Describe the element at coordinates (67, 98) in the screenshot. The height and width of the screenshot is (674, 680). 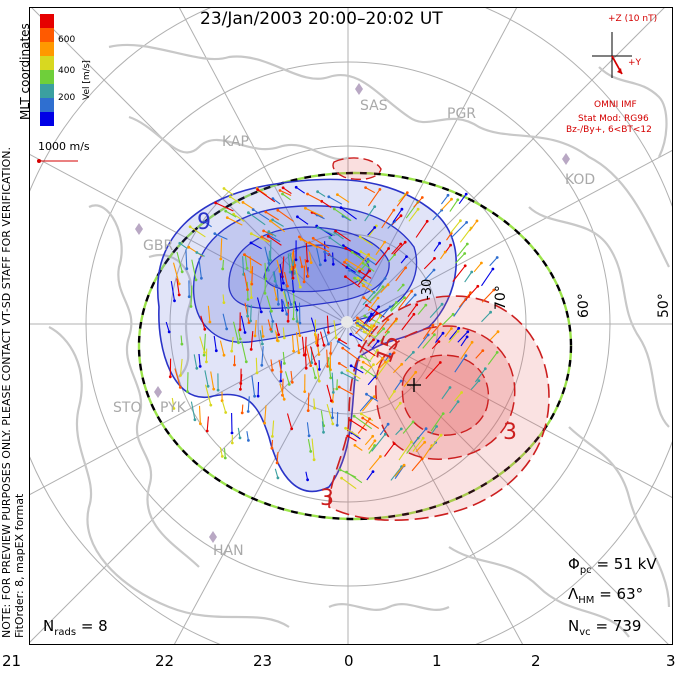
I see `colorbar-tick-200: 200` at that location.